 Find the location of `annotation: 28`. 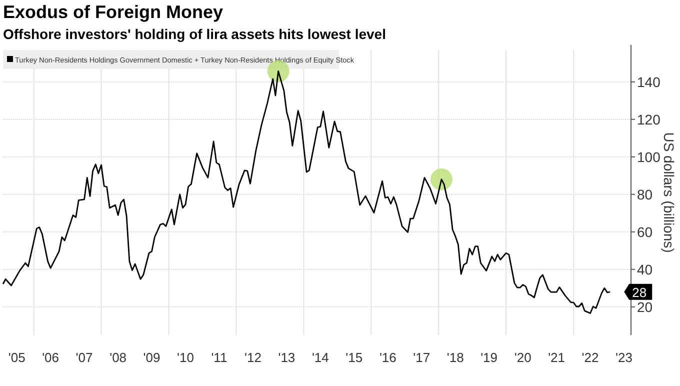

annotation: 28 is located at coordinates (639, 292).